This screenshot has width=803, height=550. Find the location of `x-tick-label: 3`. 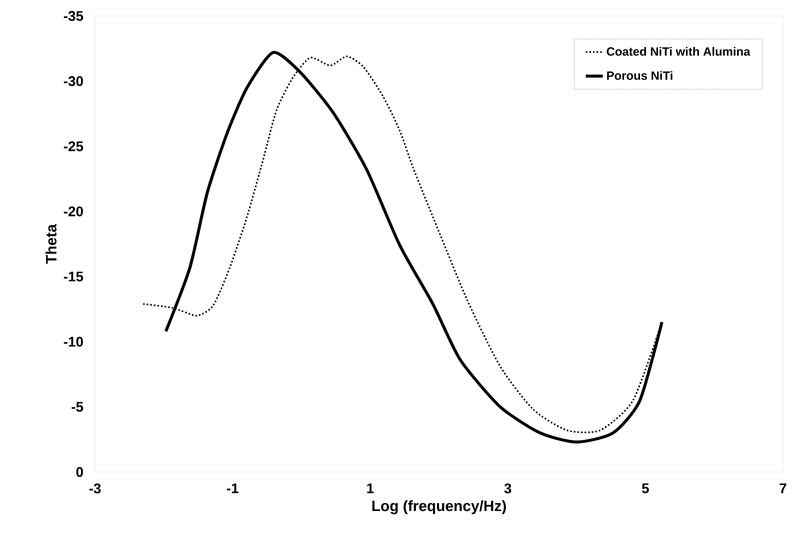

x-tick-label: 3 is located at coordinates (508, 488).